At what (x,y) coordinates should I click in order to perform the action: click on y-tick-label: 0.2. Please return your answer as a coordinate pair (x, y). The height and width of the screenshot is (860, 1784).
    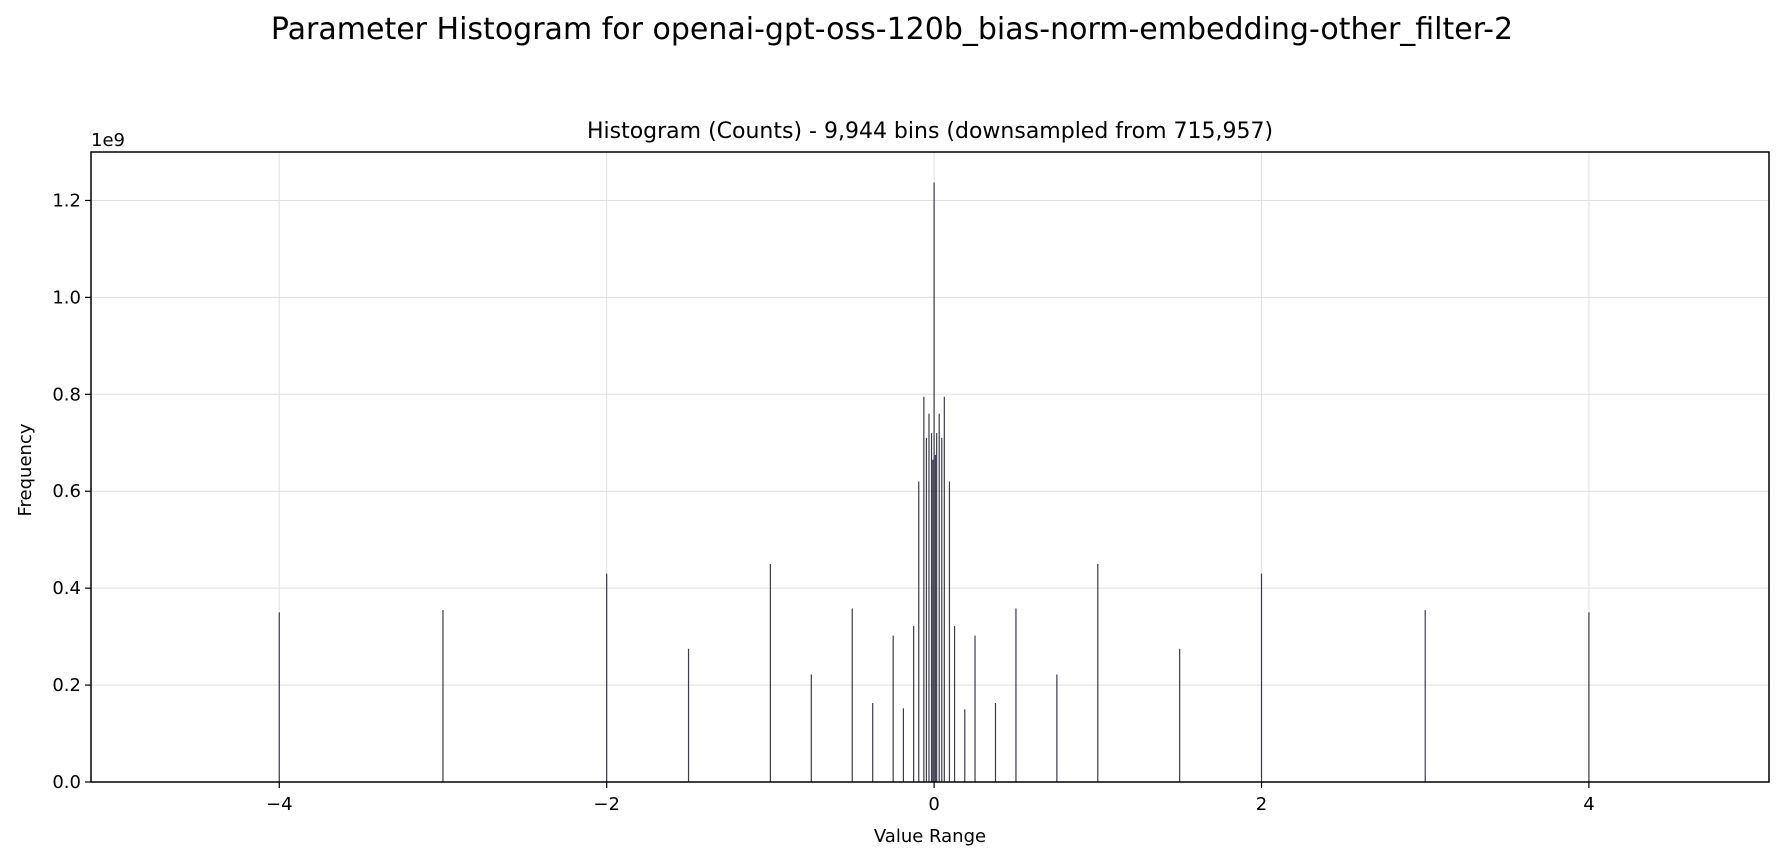
    Looking at the image, I should click on (66, 685).